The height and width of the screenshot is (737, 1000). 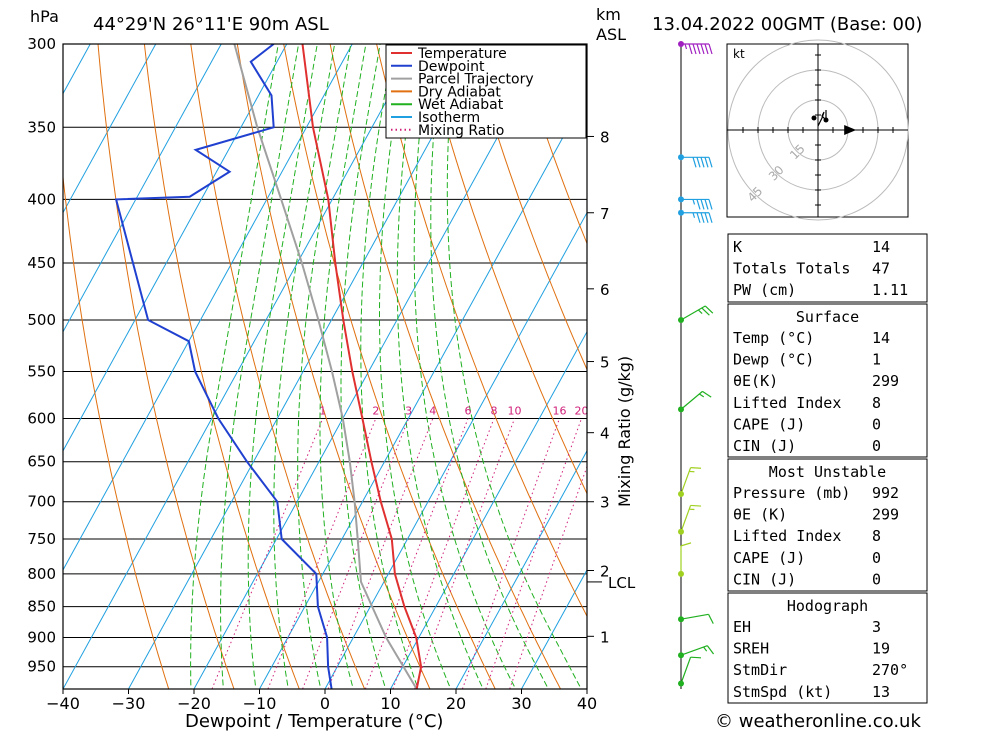 What do you see at coordinates (63, 703) in the screenshot?
I see `x-tick-label: −40` at bounding box center [63, 703].